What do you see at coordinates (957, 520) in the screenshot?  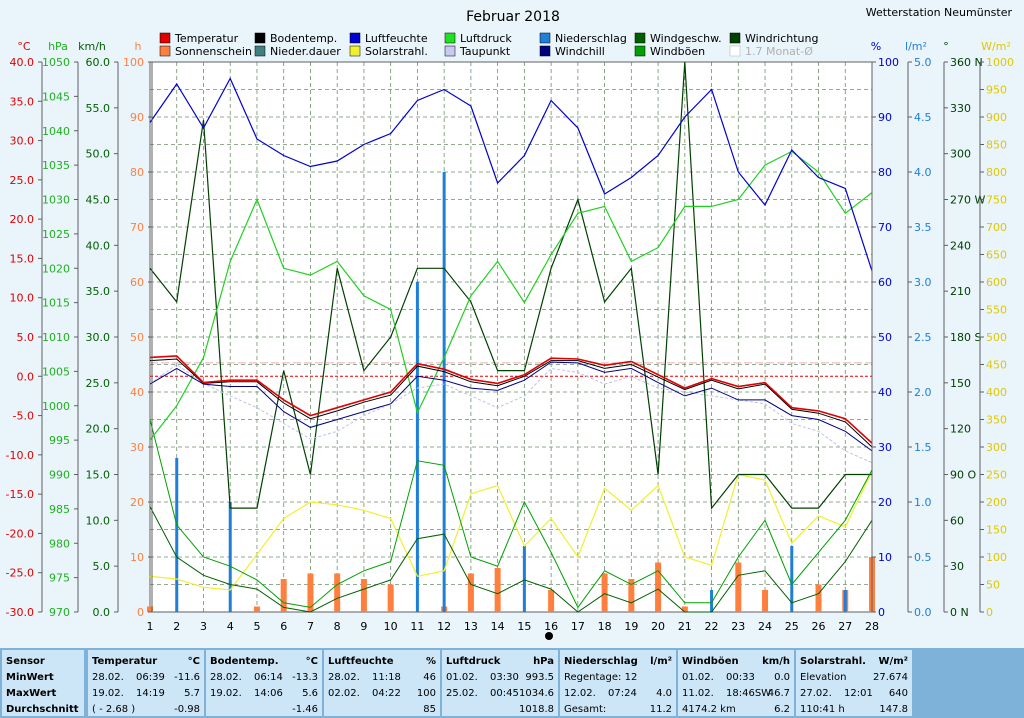 I see `tick-label-direction: 60` at bounding box center [957, 520].